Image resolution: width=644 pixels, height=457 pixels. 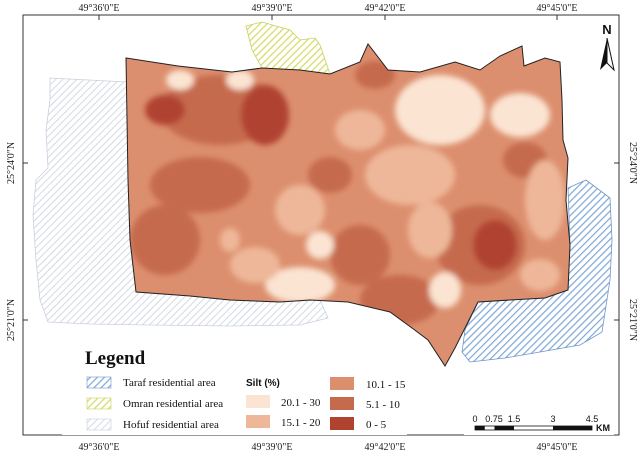 I want to click on north-arrow: N, so click(x=607, y=47).